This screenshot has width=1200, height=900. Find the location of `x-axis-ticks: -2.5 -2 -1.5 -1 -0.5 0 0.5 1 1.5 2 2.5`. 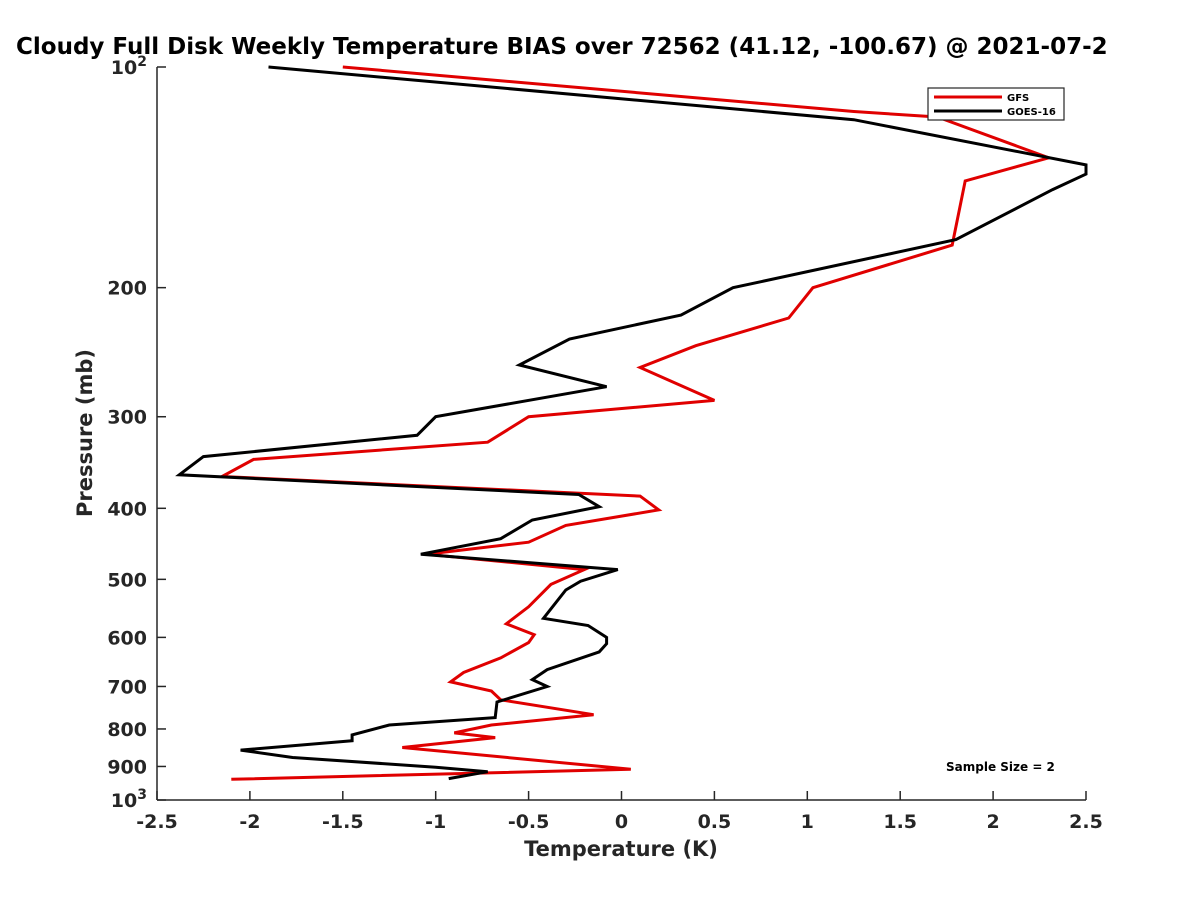

x-axis-ticks: -2.5 -2 -1.5 -1 -0.5 0 0.5 1 1.5 2 2.5 is located at coordinates (619, 812).